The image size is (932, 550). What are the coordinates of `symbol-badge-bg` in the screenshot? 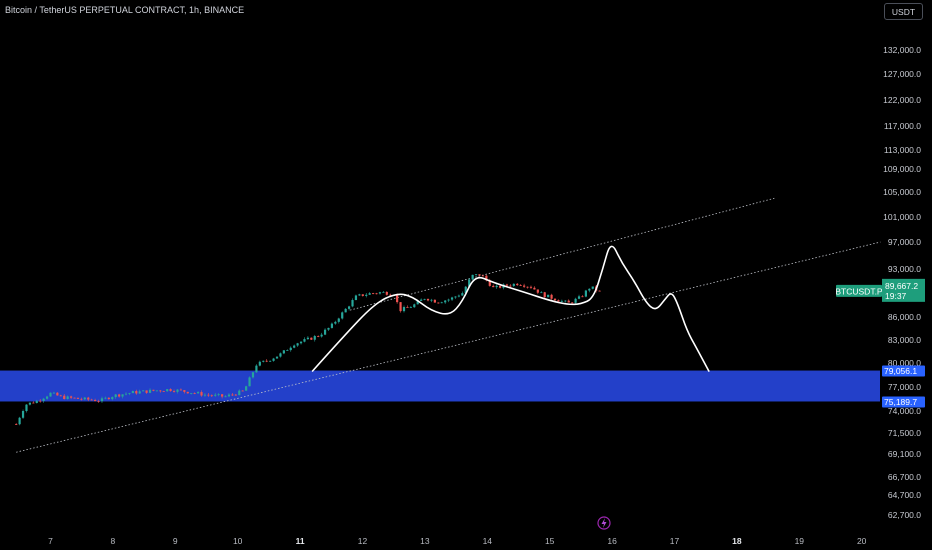 It's located at (859, 290).